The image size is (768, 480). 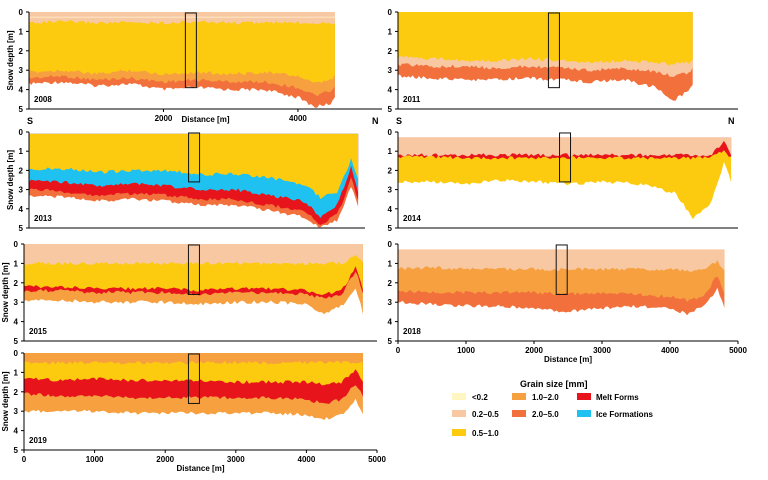 What do you see at coordinates (38, 440) in the screenshot?
I see `year-label-2019: 2019` at bounding box center [38, 440].